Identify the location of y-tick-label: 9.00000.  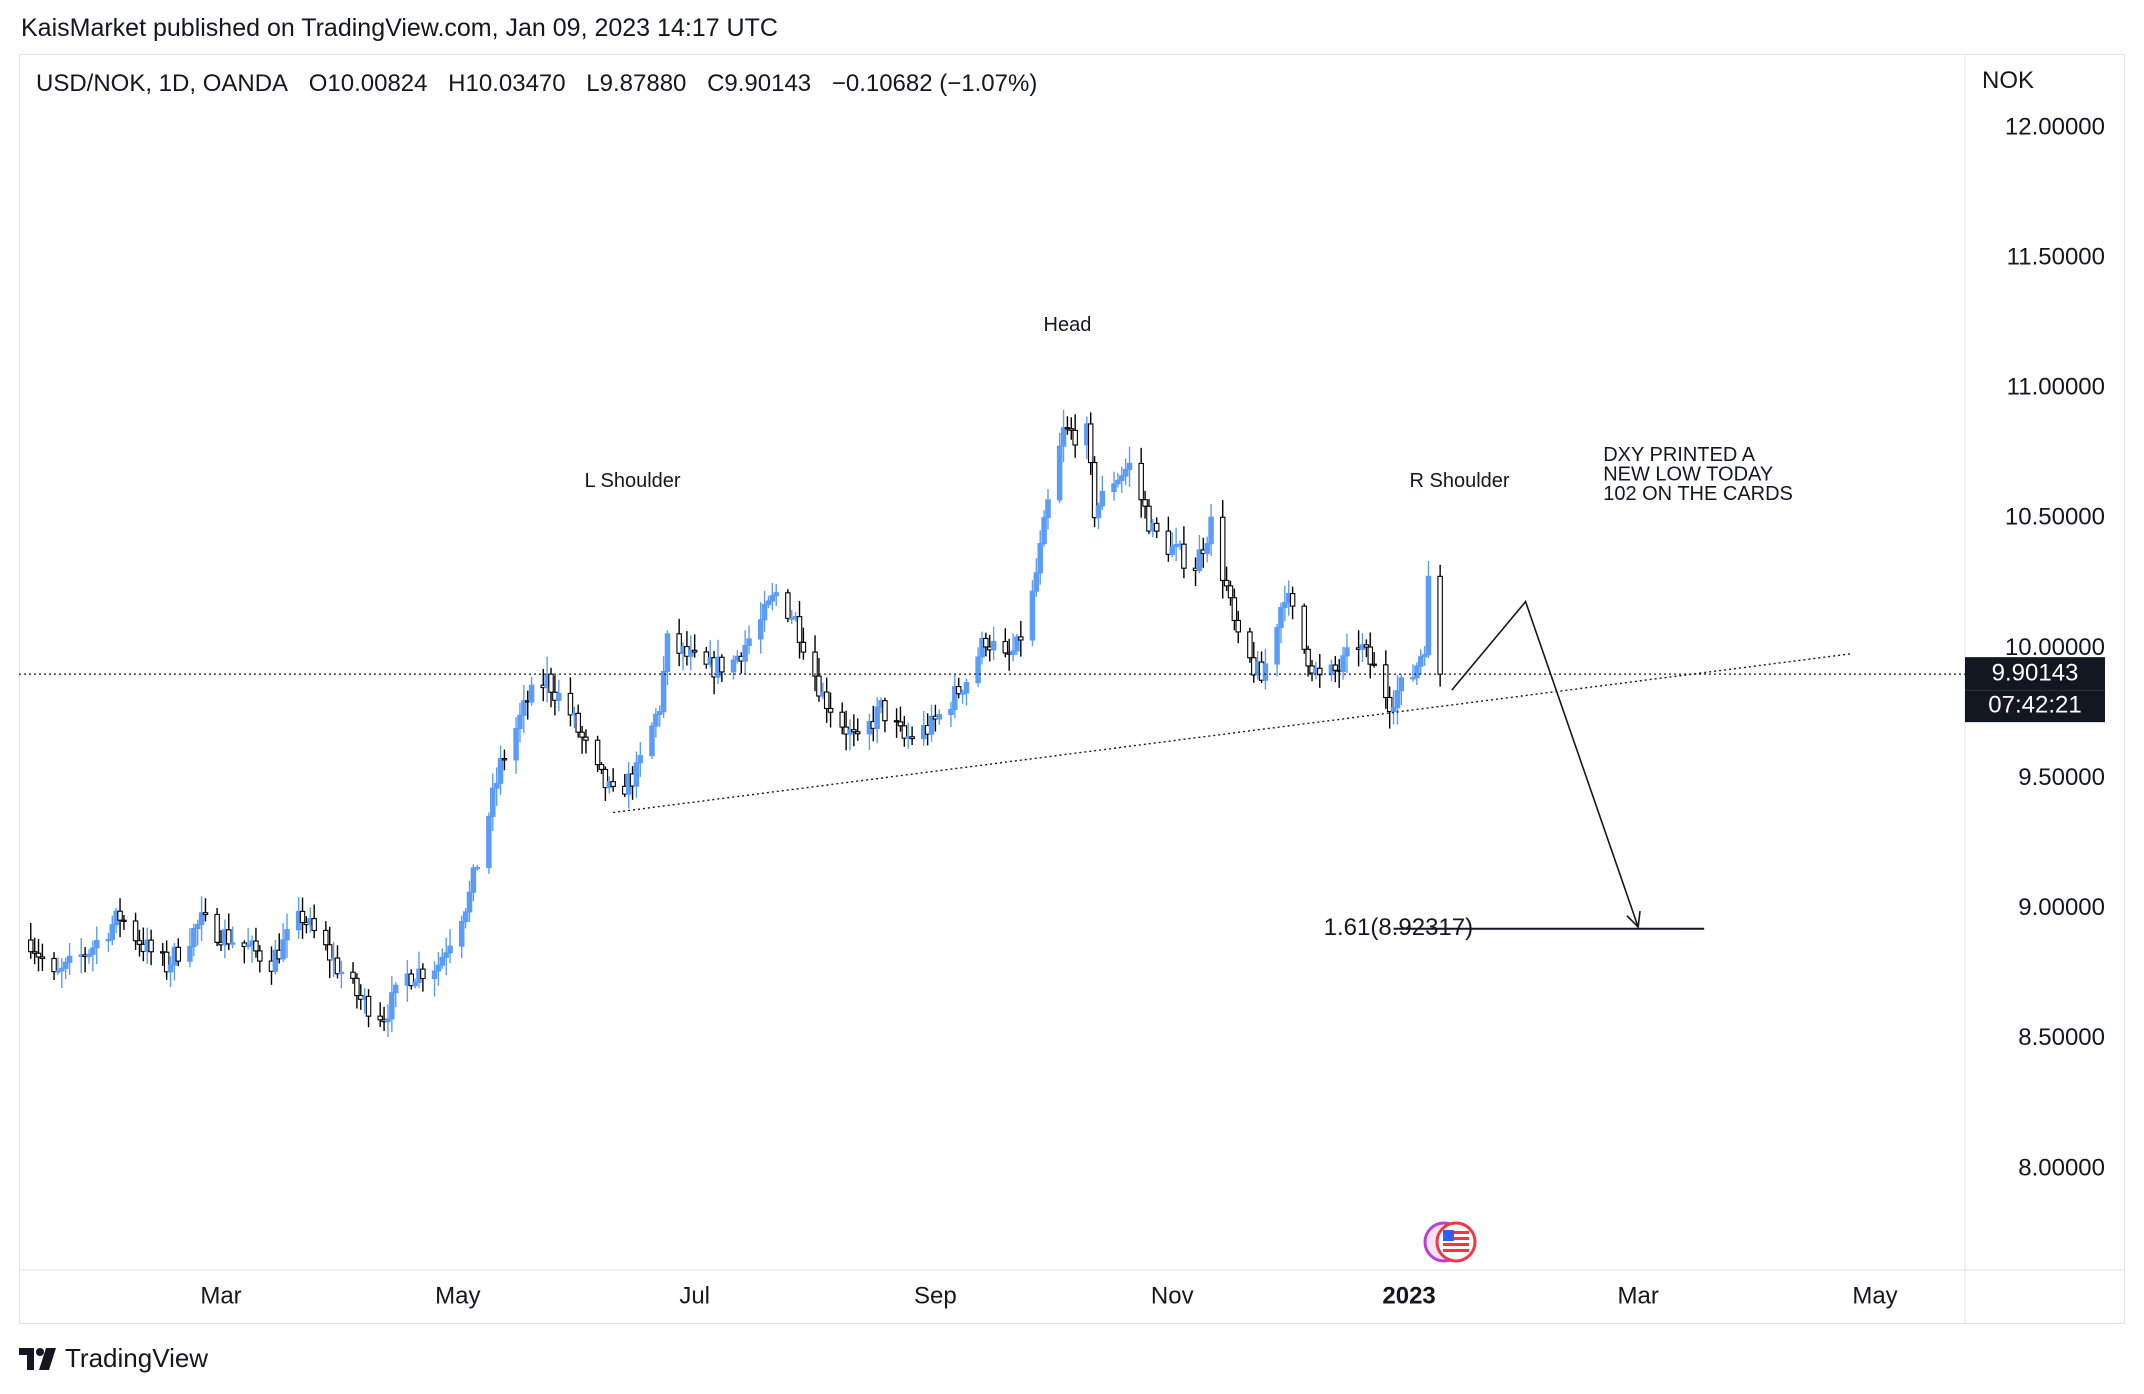
(2061, 907).